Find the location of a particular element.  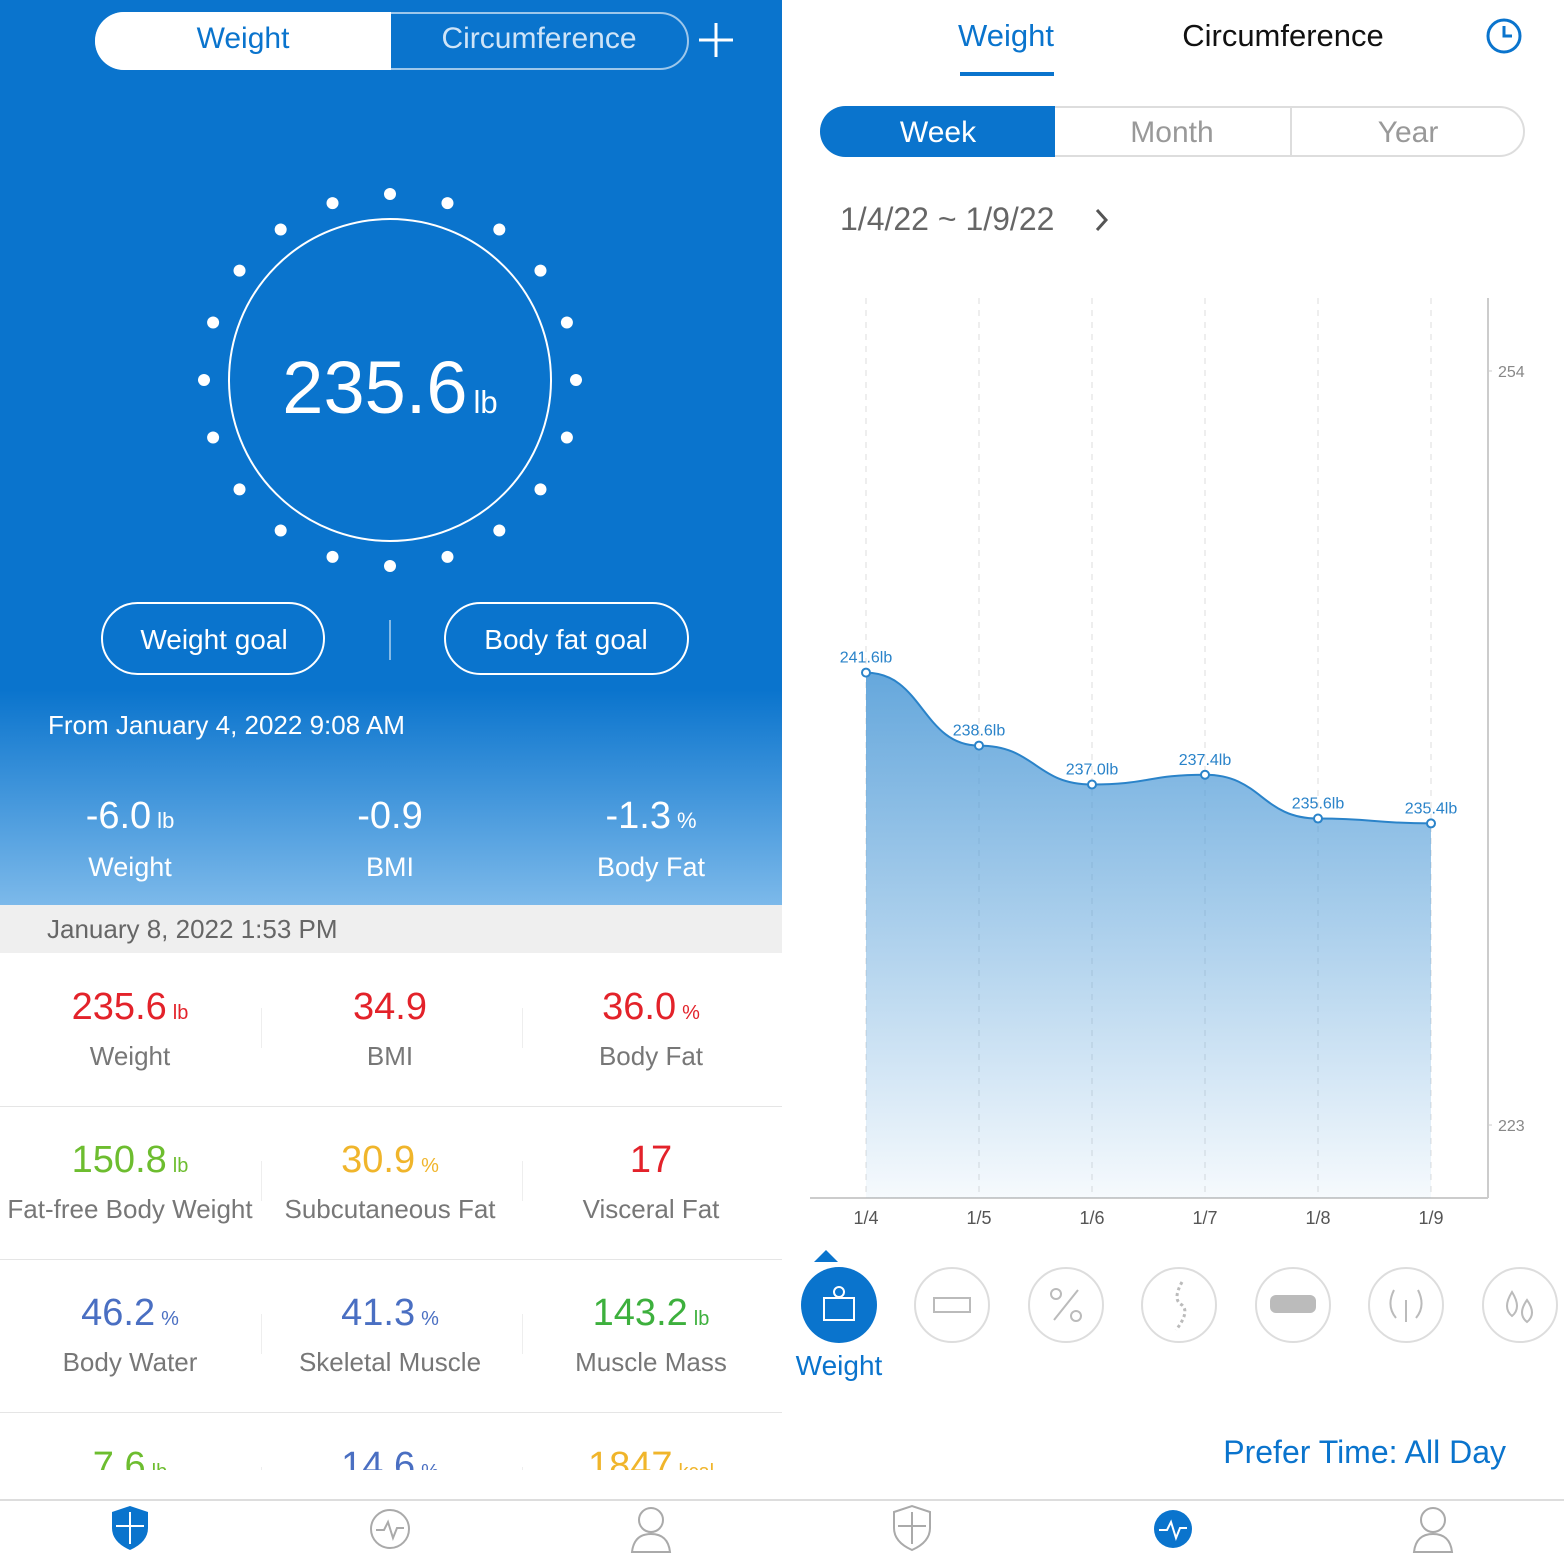

prefer-time: Prefer Time: All Day is located at coordinates (1364, 1452).